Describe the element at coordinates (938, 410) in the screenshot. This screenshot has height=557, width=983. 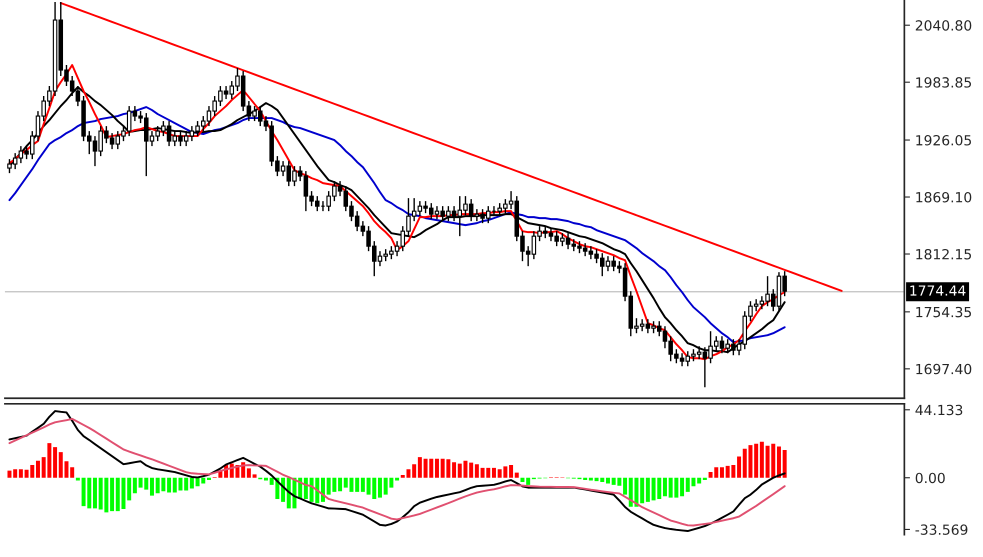
I see `y-tick-label: 44.133` at that location.